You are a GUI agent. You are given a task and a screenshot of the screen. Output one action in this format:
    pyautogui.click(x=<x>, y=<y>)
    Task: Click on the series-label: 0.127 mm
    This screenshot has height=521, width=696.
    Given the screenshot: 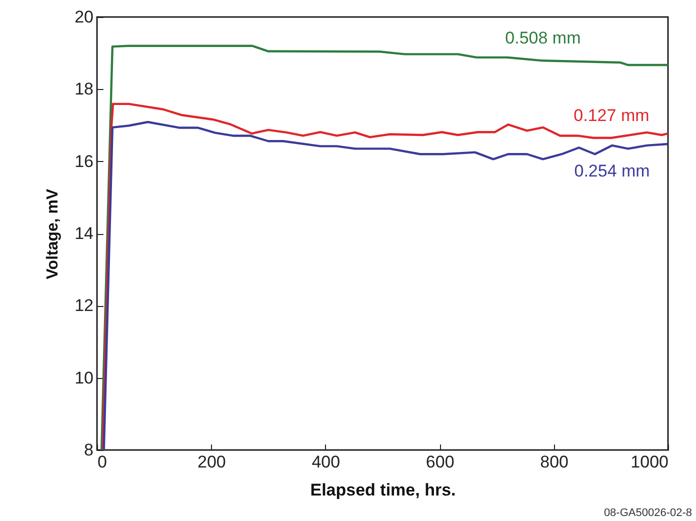 What is the action you would take?
    pyautogui.click(x=612, y=115)
    